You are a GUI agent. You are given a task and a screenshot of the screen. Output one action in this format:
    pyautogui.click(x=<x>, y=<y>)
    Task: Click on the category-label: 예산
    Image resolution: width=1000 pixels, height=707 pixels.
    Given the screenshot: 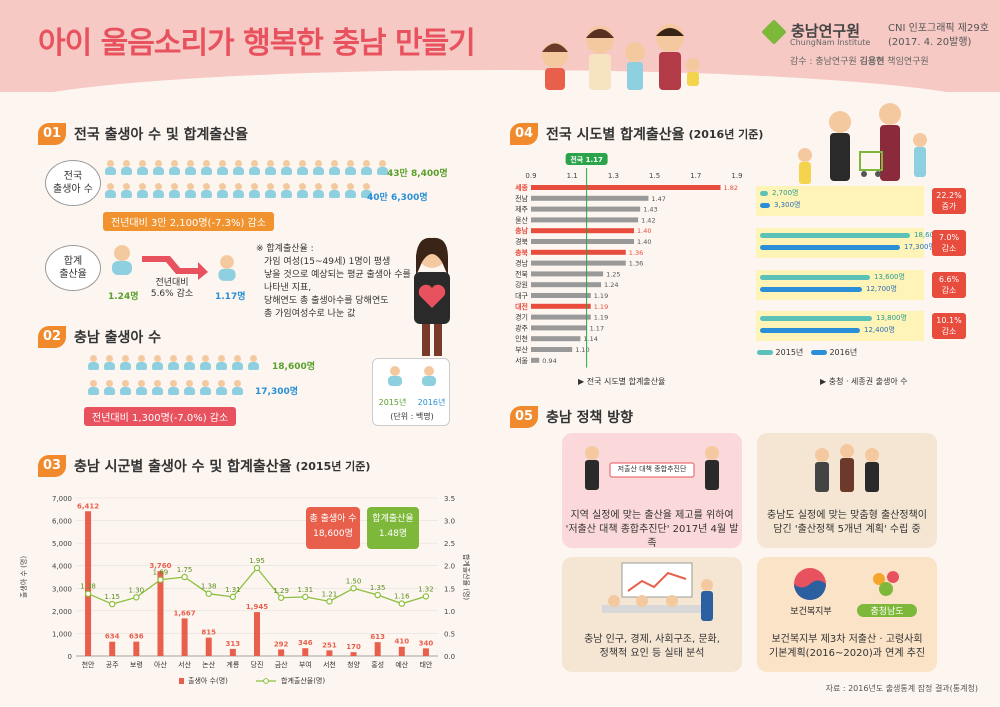 What is the action you would take?
    pyautogui.click(x=401, y=664)
    